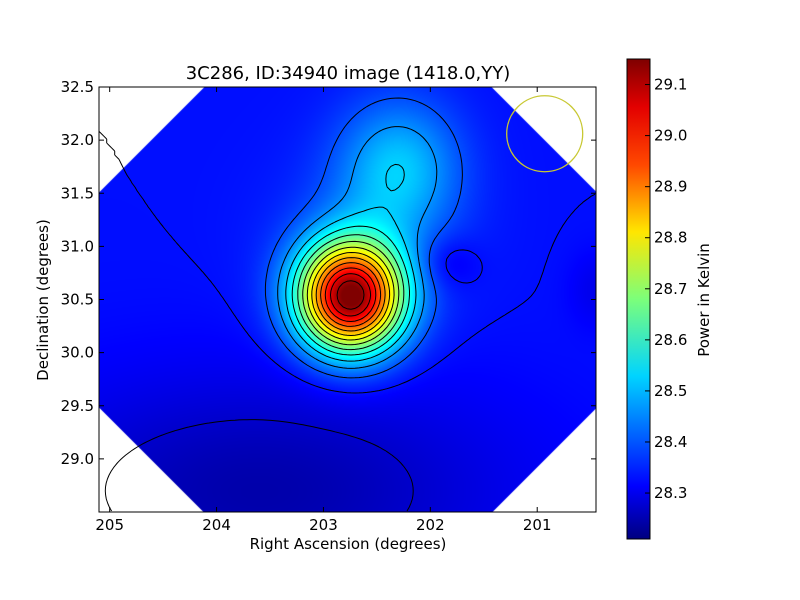  I want to click on y-axis-label: Declination (degrees), so click(43, 300).